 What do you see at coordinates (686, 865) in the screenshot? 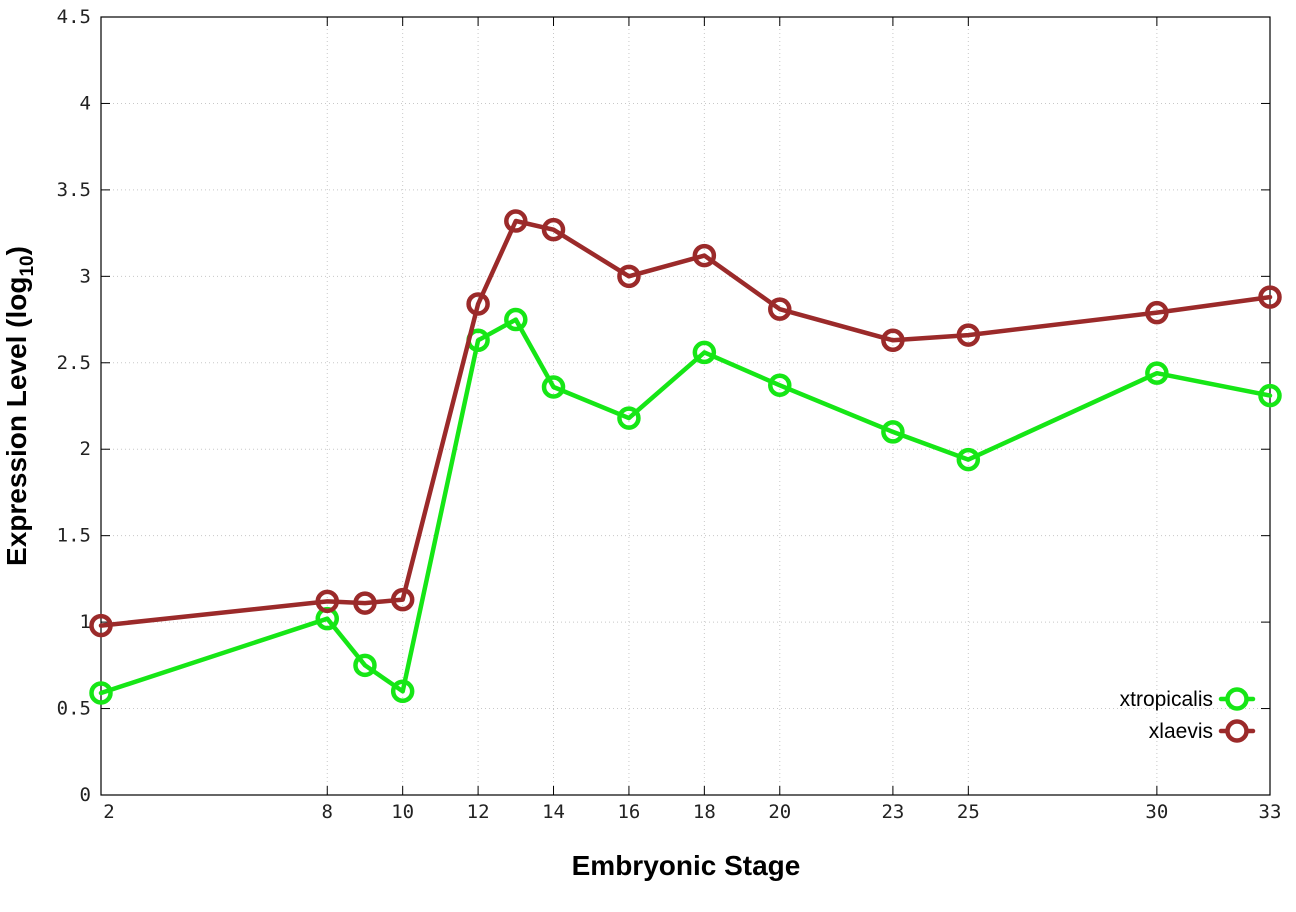
I see `x-axis-title: Embryonic Stage` at bounding box center [686, 865].